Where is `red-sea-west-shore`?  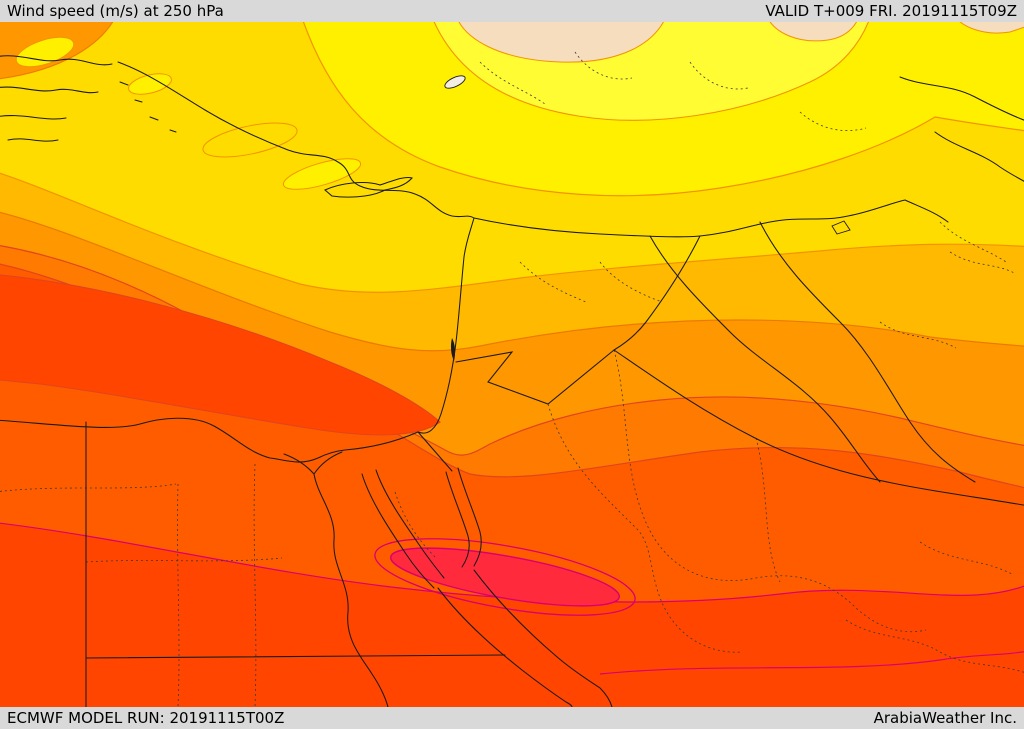
red-sea-west-shore is located at coordinates (505, 647).